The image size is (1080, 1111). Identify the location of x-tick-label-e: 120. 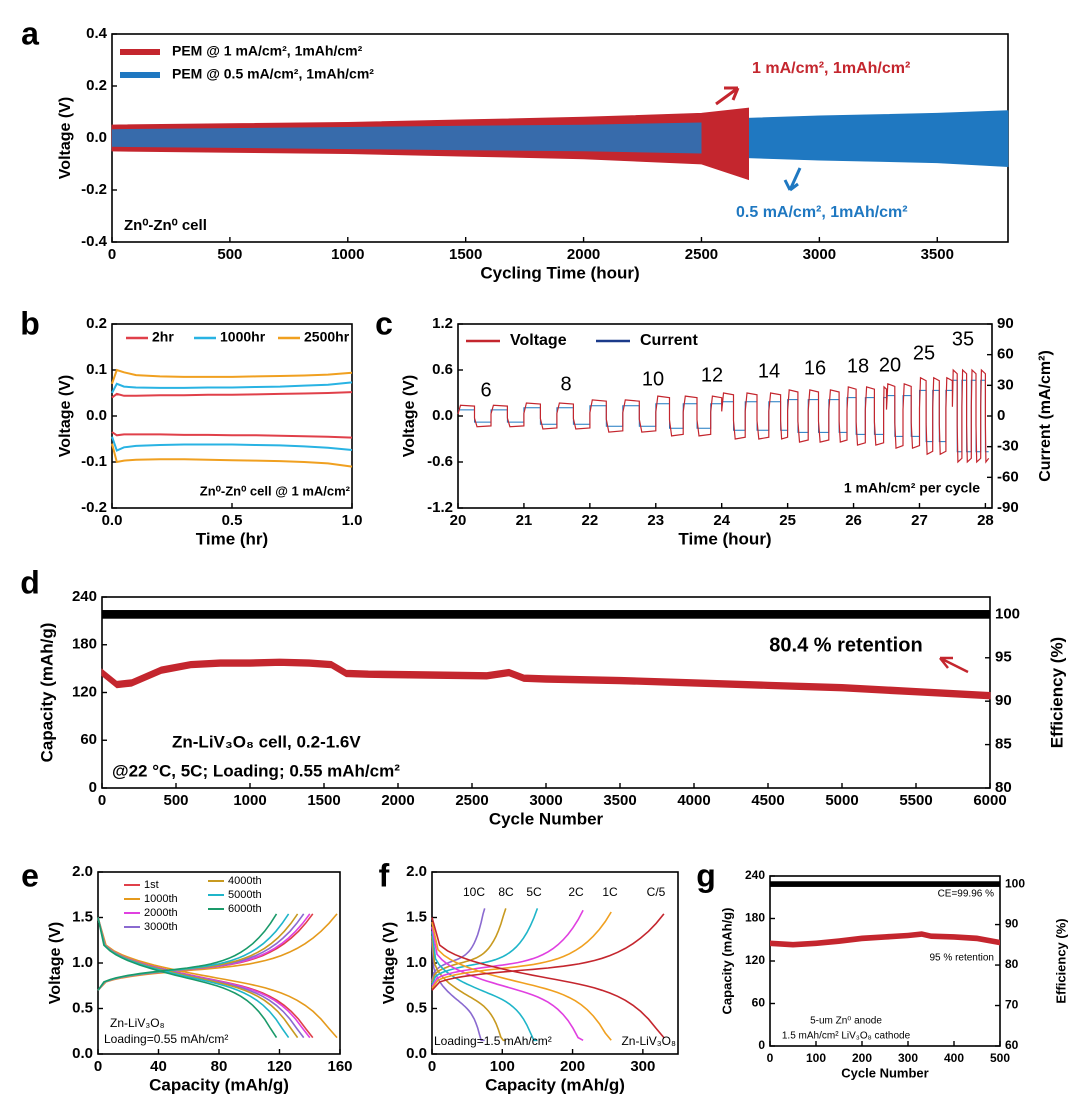
(279, 1066).